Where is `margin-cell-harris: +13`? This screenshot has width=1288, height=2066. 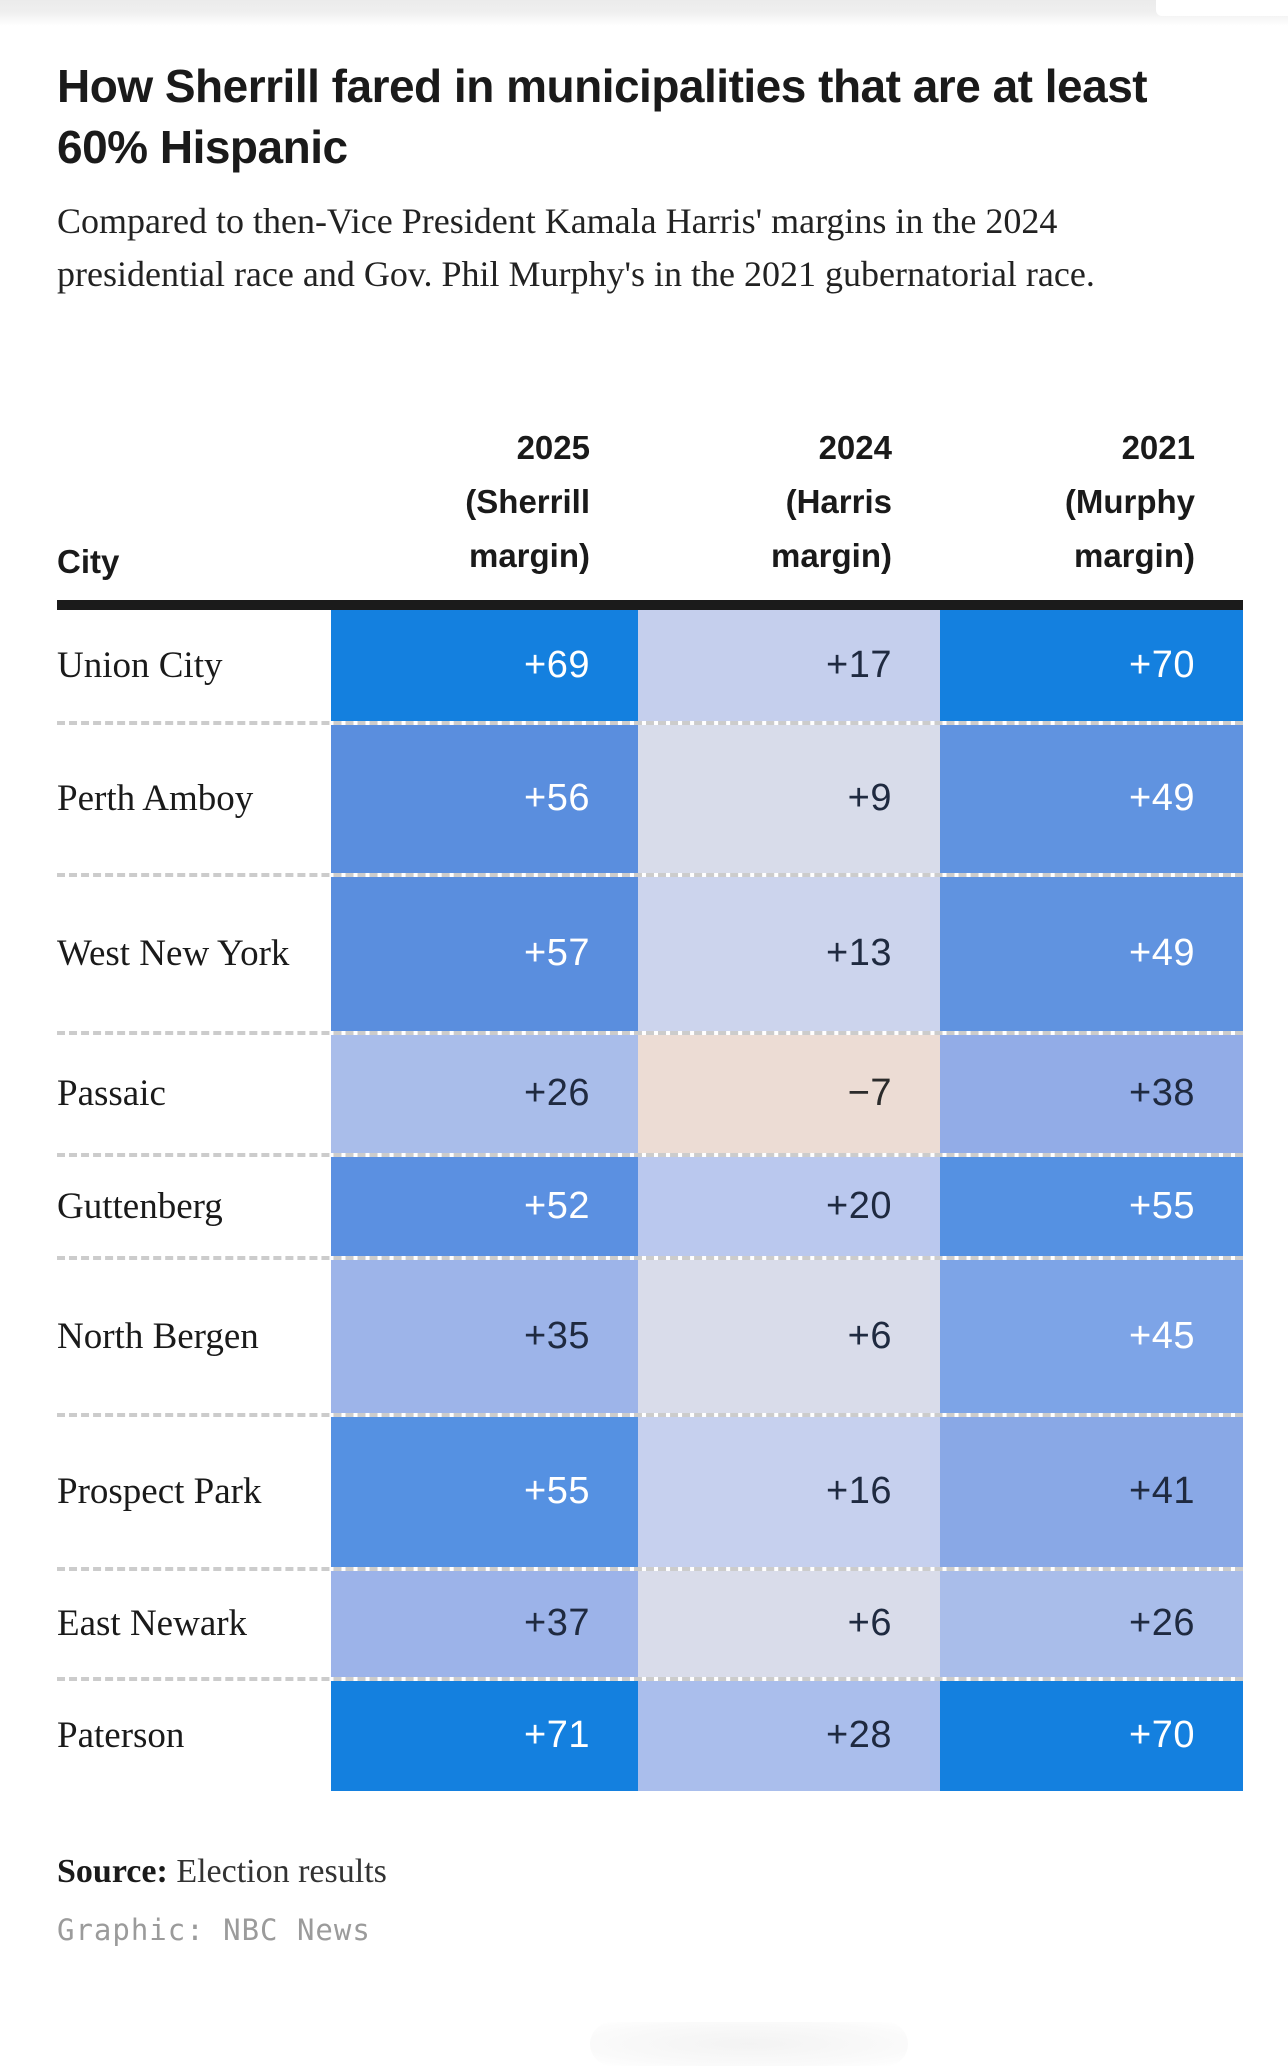 margin-cell-harris: +13 is located at coordinates (789, 953).